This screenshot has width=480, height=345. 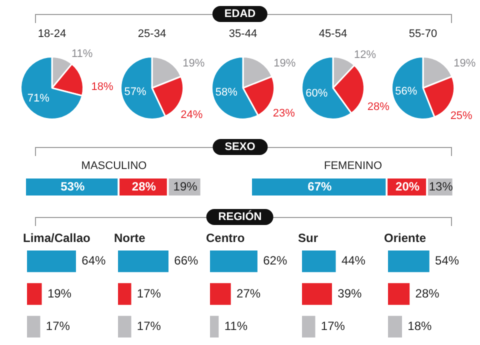 I want to click on chart-title: 55-70, so click(x=423, y=34).